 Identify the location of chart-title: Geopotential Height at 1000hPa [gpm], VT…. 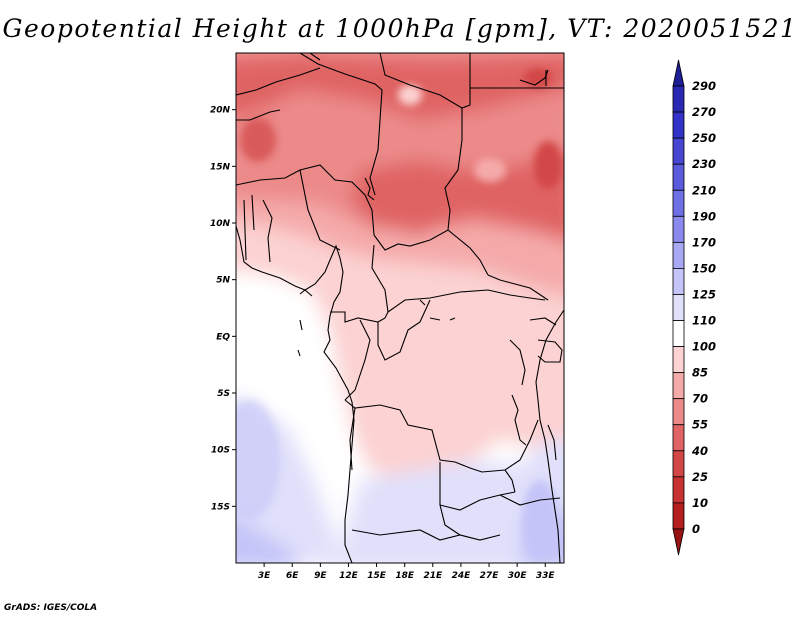
(400, 28).